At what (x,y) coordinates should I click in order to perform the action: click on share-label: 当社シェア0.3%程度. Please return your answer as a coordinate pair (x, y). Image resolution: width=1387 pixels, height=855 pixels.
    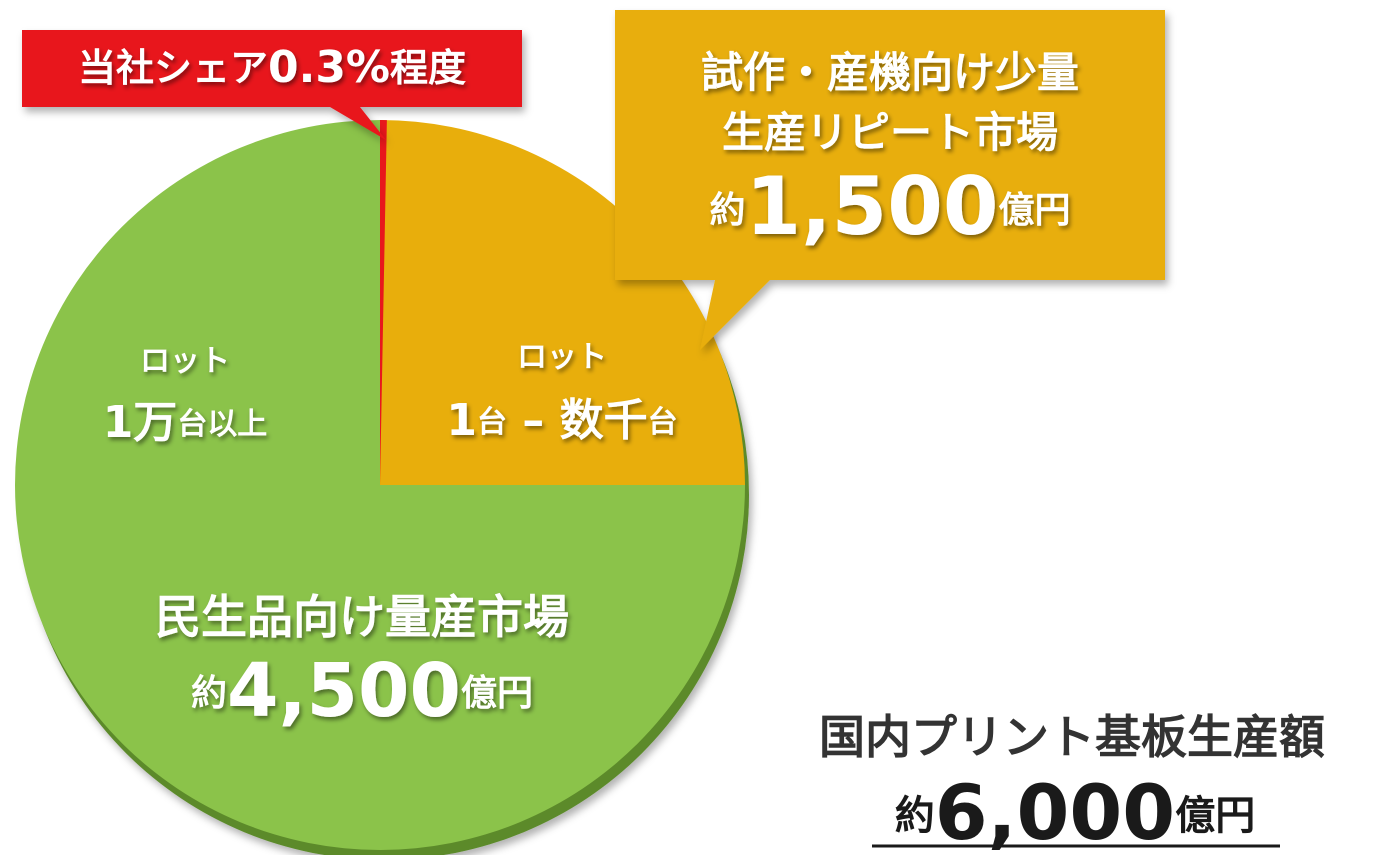
    Looking at the image, I should click on (272, 67).